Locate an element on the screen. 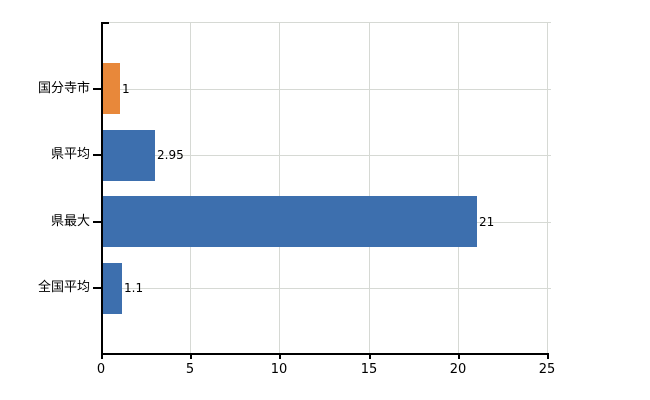 This screenshot has height=400, width=650. category-label: 県平均 is located at coordinates (70, 154).